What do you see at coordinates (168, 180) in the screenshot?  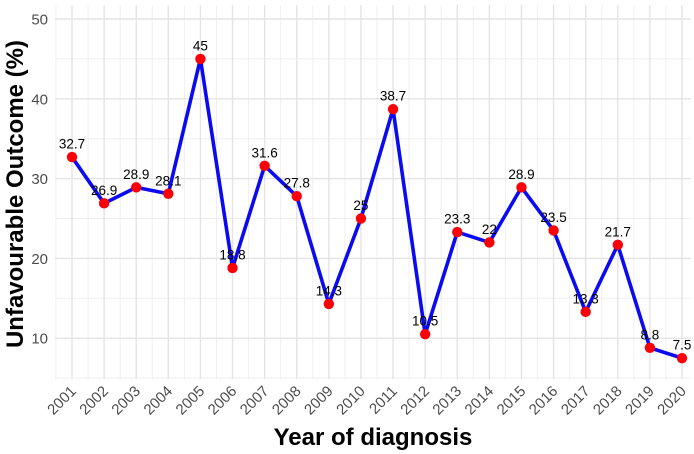 I see `data-label-2004: 28.1` at bounding box center [168, 180].